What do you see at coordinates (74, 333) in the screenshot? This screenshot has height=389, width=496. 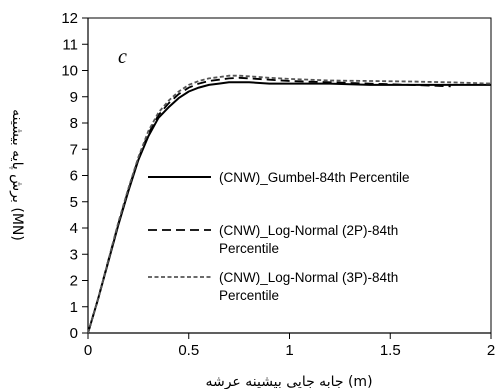 I see `y-tick-label: 0` at bounding box center [74, 333].